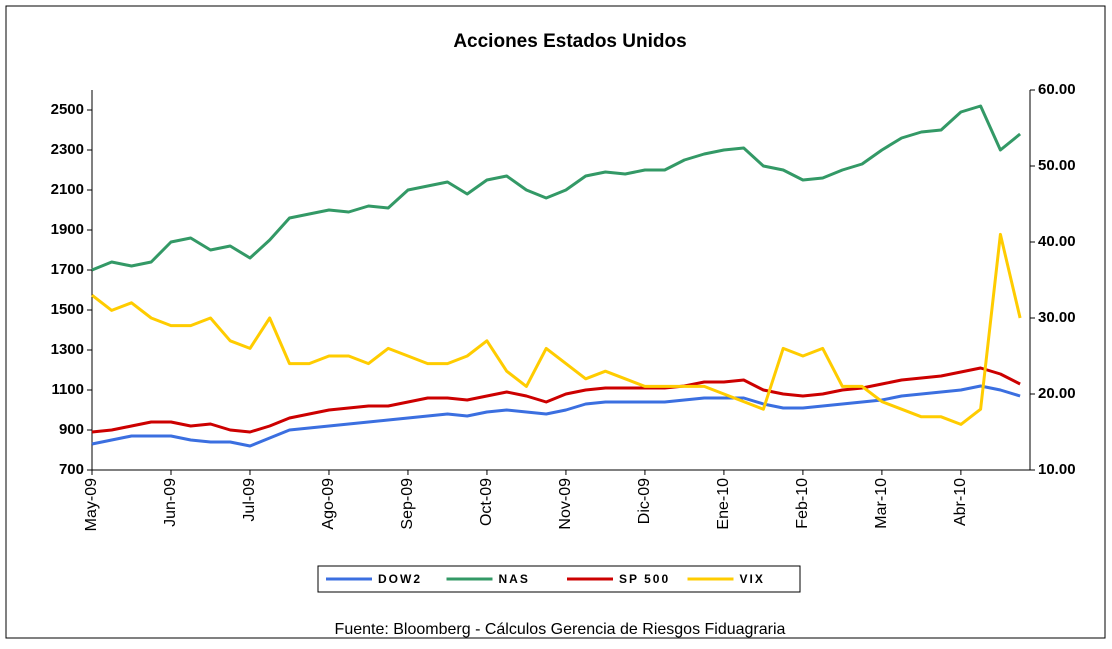 This screenshot has width=1112, height=649. What do you see at coordinates (881, 503) in the screenshot?
I see `x-tick-label: Mar-10` at bounding box center [881, 503].